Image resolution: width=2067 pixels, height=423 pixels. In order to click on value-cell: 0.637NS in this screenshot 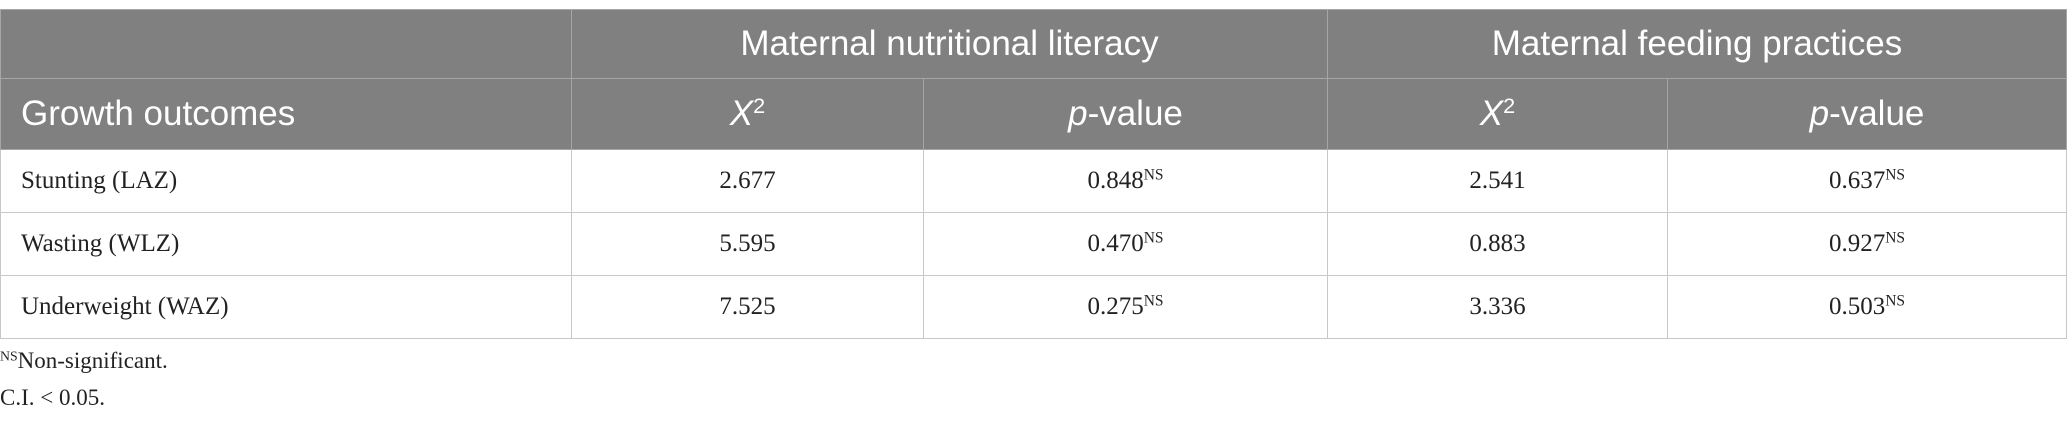, I will do `click(1867, 181)`.